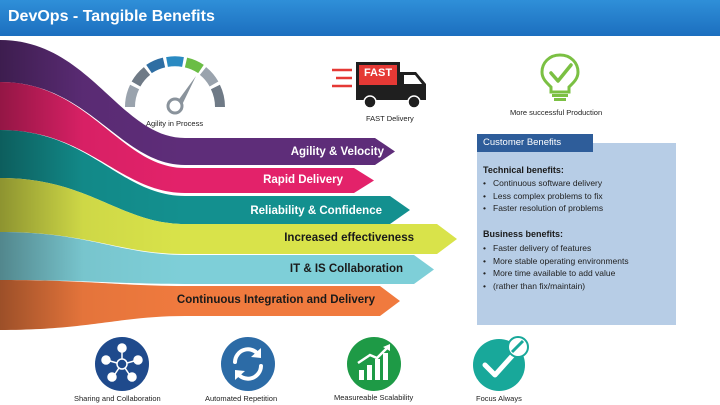 The height and width of the screenshot is (405, 720). I want to click on band-rapid-delivery-shade, so click(92, 137).